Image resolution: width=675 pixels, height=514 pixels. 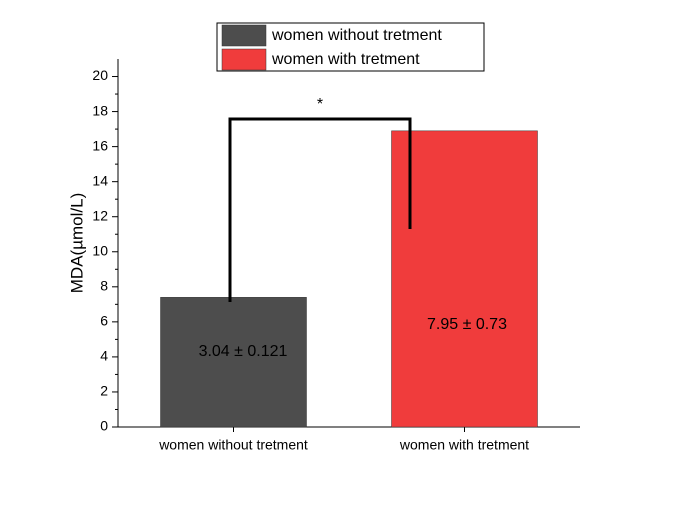 What do you see at coordinates (104, 321) in the screenshot?
I see `y-tick-label: 6` at bounding box center [104, 321].